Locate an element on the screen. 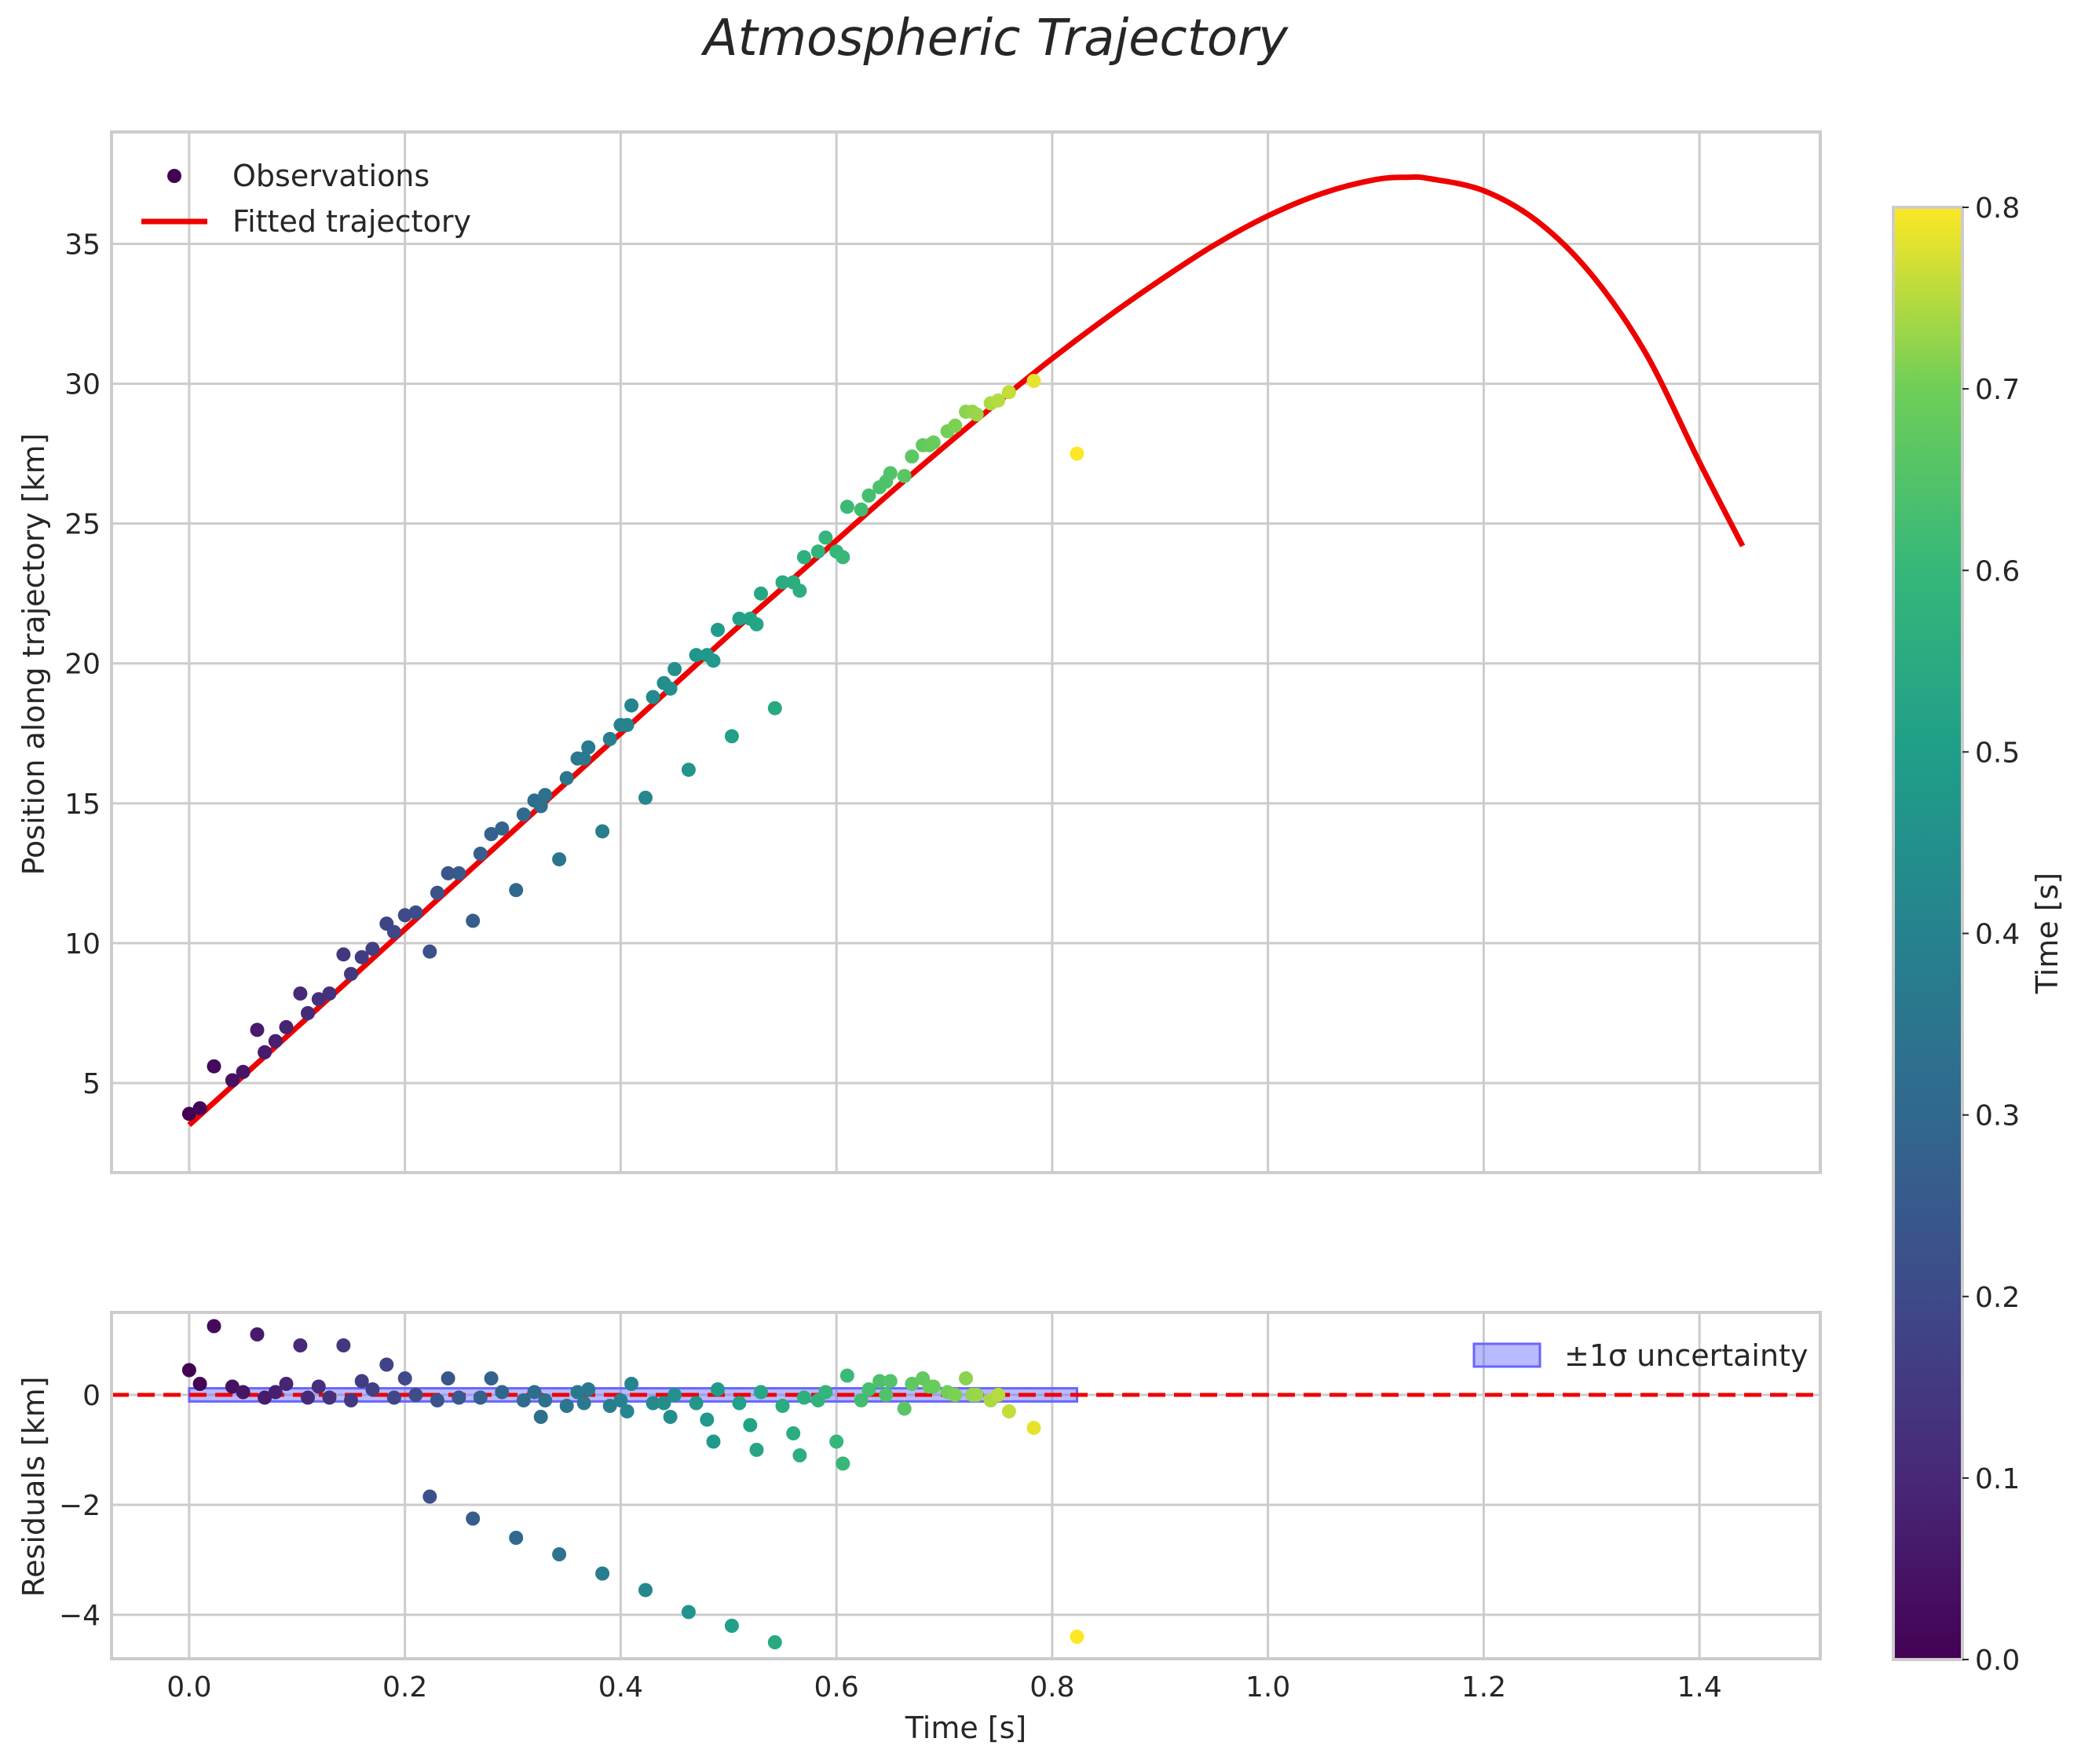 This screenshot has height=1764, width=2081. top-legend: Observations Fitted trajectory is located at coordinates (306, 199).